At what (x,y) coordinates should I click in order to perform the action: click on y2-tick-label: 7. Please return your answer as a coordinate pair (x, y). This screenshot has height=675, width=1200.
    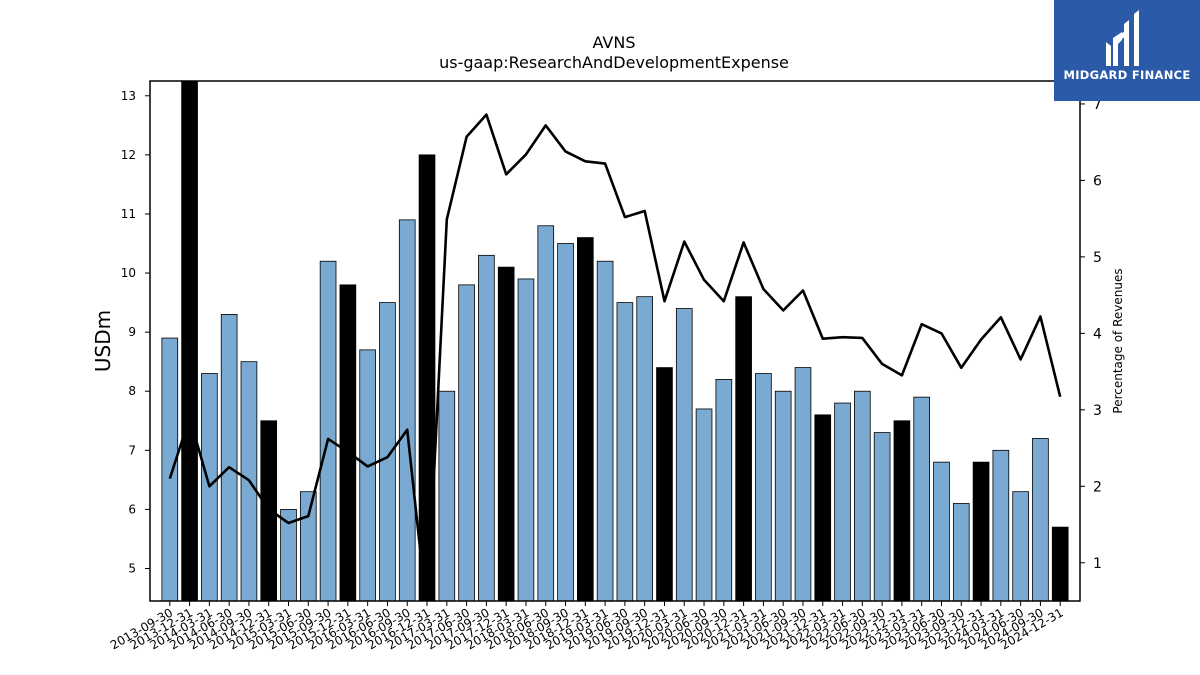
    Looking at the image, I should click on (1097, 105).